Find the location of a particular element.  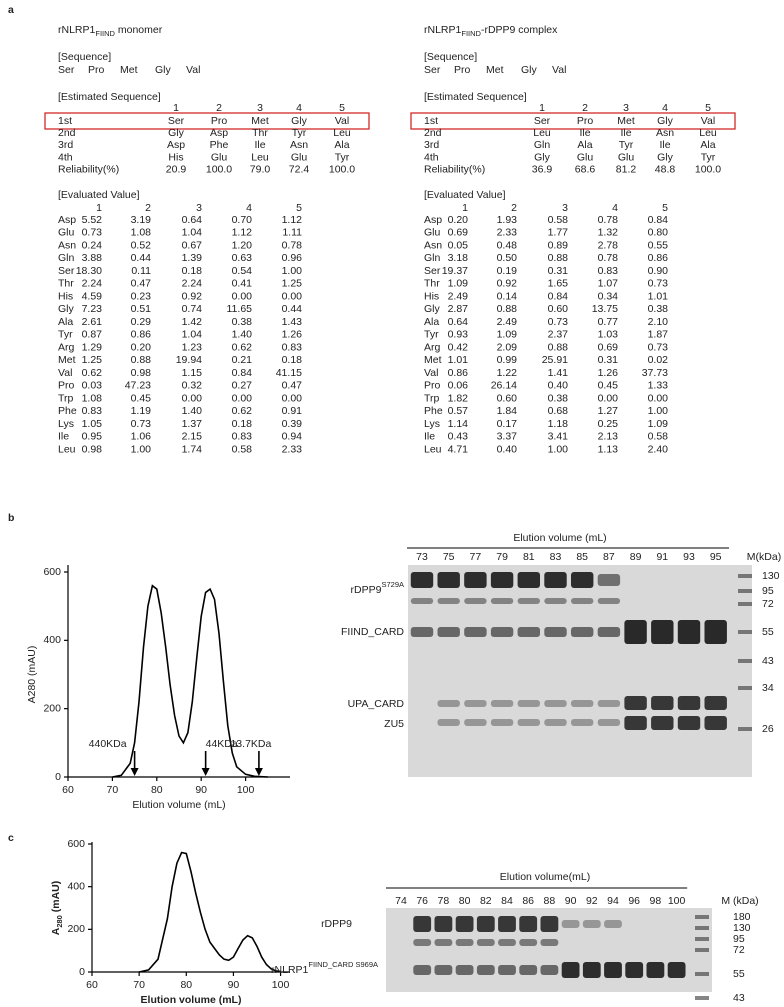

table-cell: 25.91 is located at coordinates (555, 360).